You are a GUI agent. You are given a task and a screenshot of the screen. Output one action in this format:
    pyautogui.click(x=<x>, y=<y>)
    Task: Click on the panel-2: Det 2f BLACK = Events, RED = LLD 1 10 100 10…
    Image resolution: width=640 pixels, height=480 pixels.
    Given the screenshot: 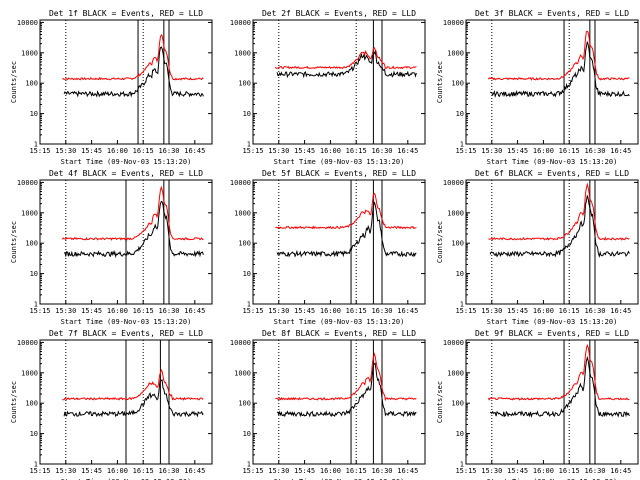 What is the action you would take?
    pyautogui.click(x=328, y=82)
    